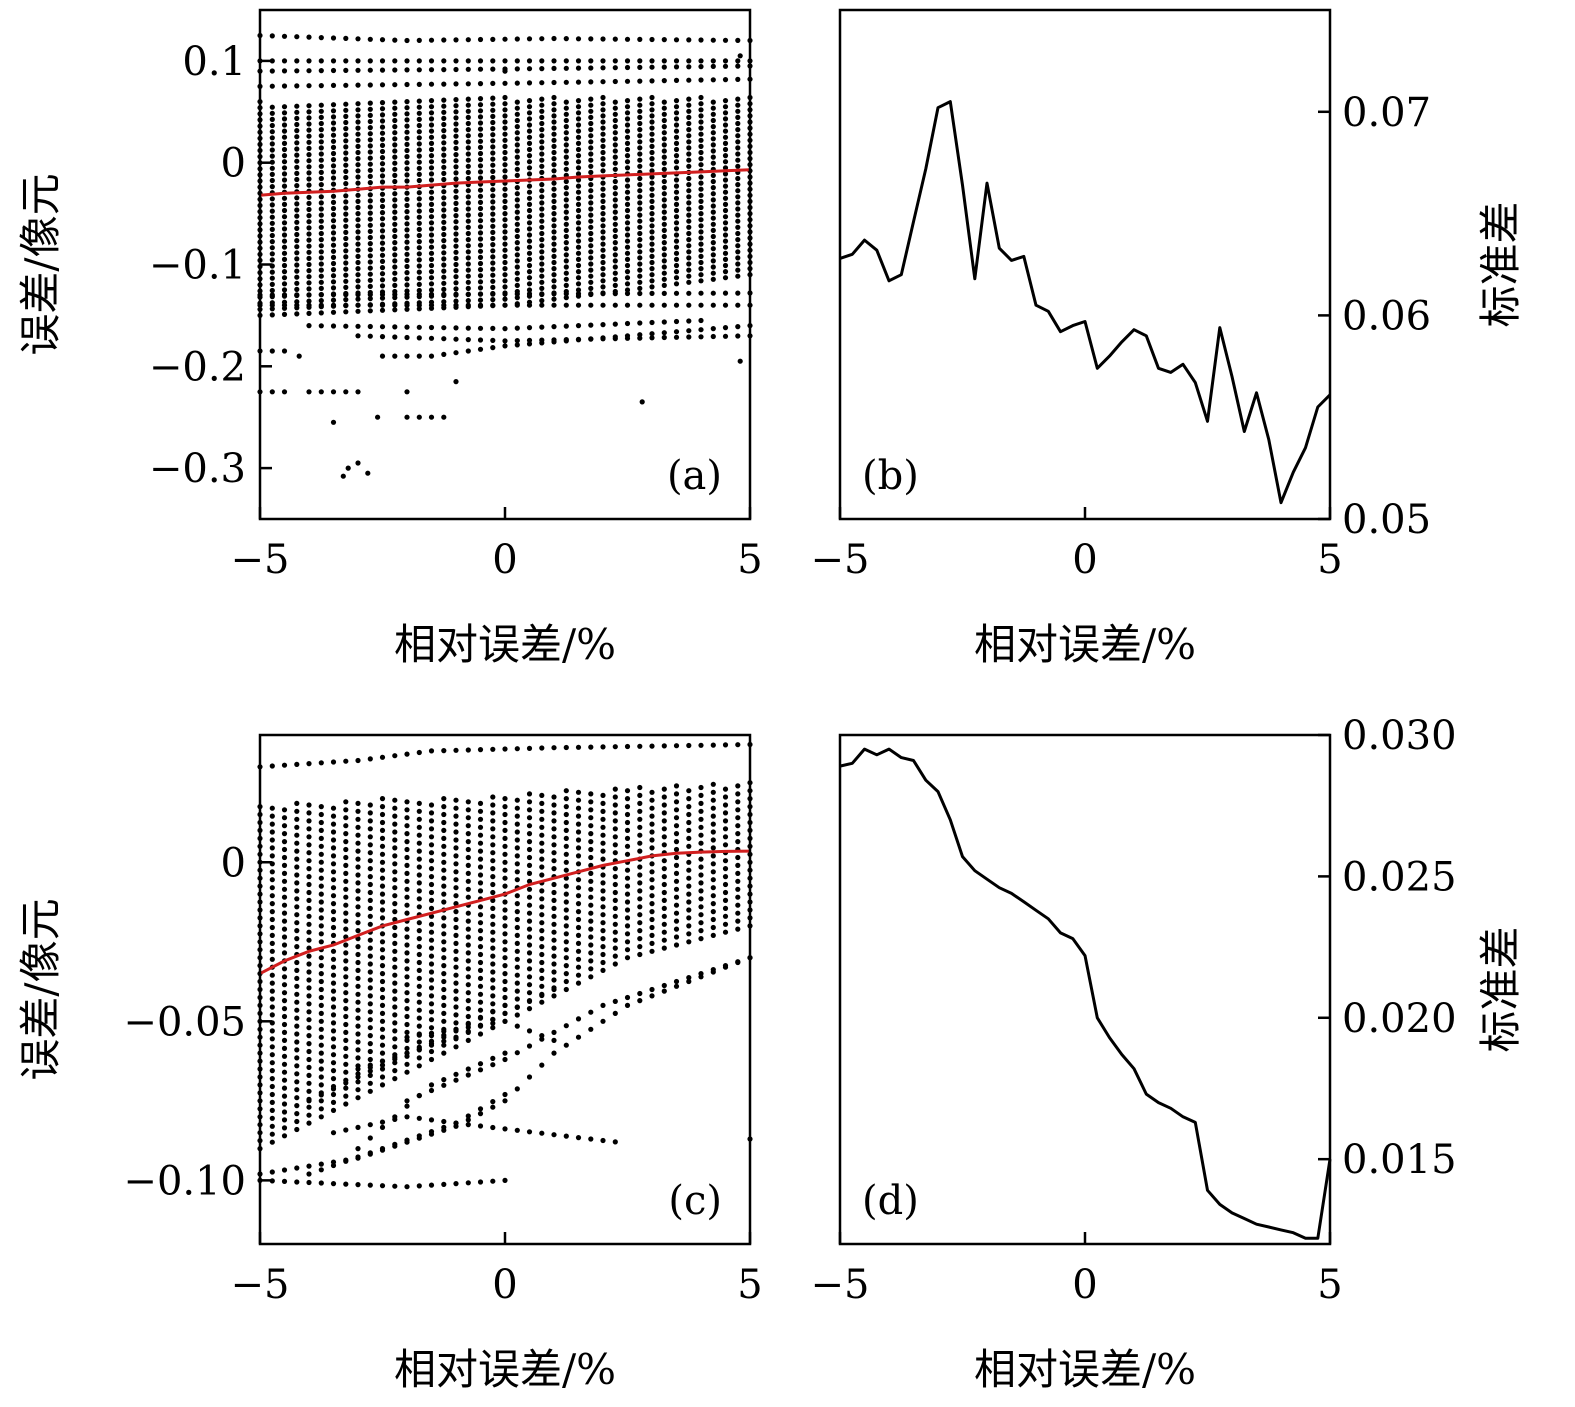 The height and width of the screenshot is (1407, 1575). I want to click on x-axis-title: 相对误差/%, so click(505, 1369).